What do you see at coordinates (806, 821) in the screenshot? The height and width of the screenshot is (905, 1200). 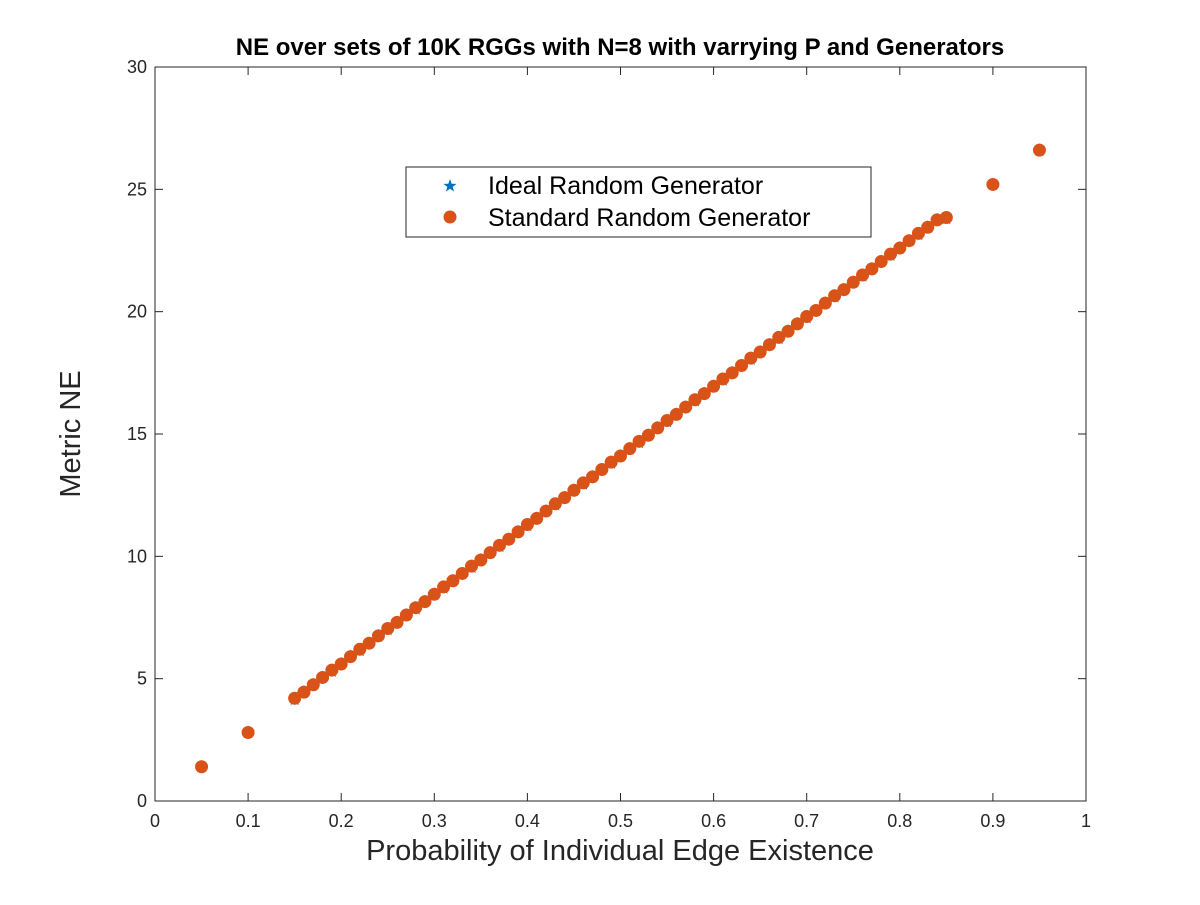 I see `x-tick-label: 0.7` at bounding box center [806, 821].